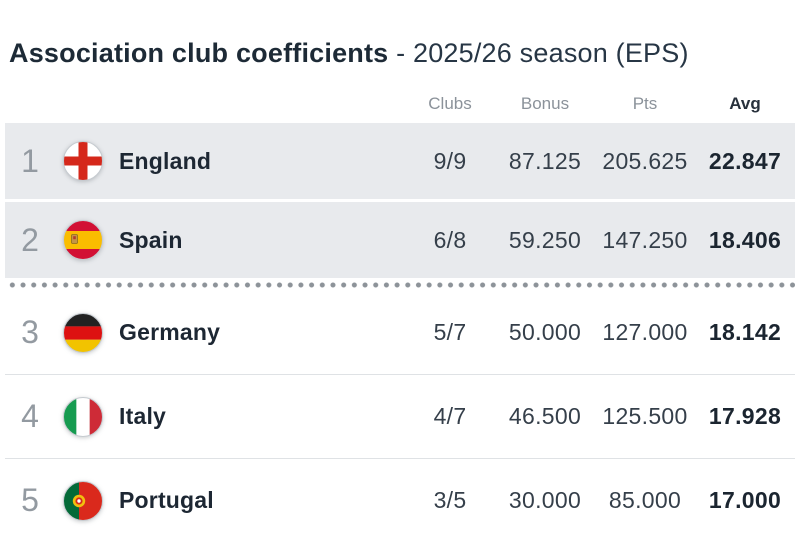 The width and height of the screenshot is (800, 555). Describe the element at coordinates (170, 332) in the screenshot. I see `country-name: Germany` at that location.